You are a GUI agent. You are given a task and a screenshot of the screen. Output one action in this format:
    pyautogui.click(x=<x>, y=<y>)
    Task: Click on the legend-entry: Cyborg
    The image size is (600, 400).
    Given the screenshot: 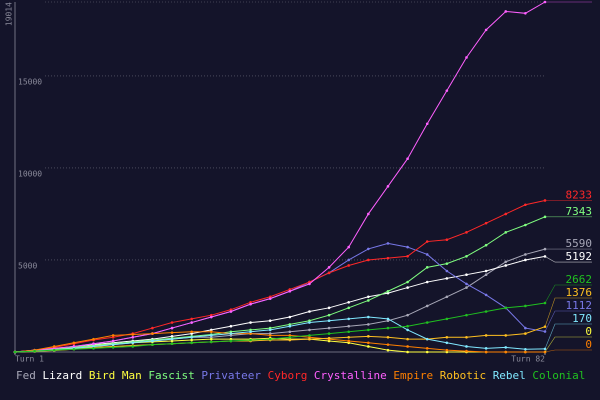 What is the action you would take?
    pyautogui.click(x=288, y=375)
    